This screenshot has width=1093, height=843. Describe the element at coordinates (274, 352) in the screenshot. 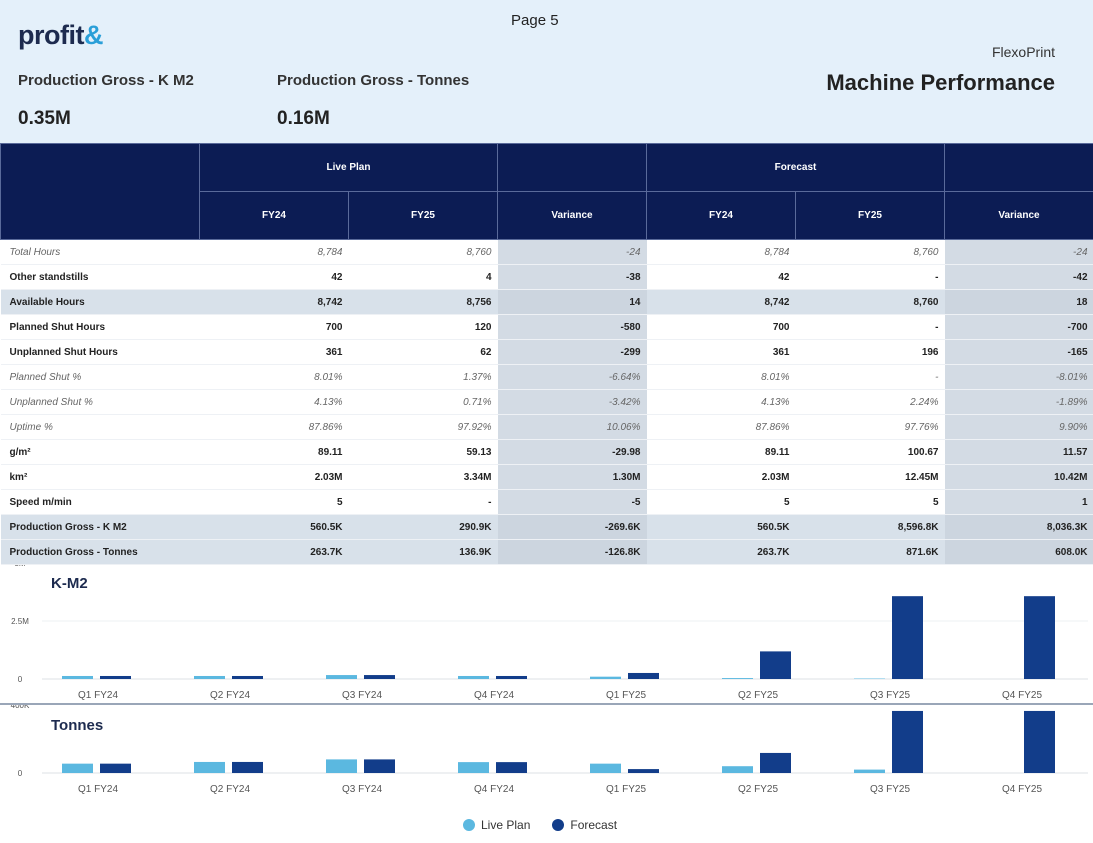

I see `table-cell: 361` at that location.